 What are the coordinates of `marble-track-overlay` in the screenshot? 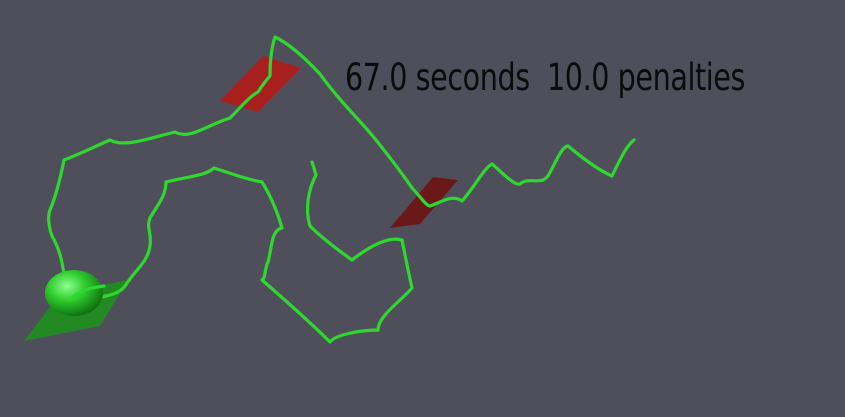 It's located at (87, 293).